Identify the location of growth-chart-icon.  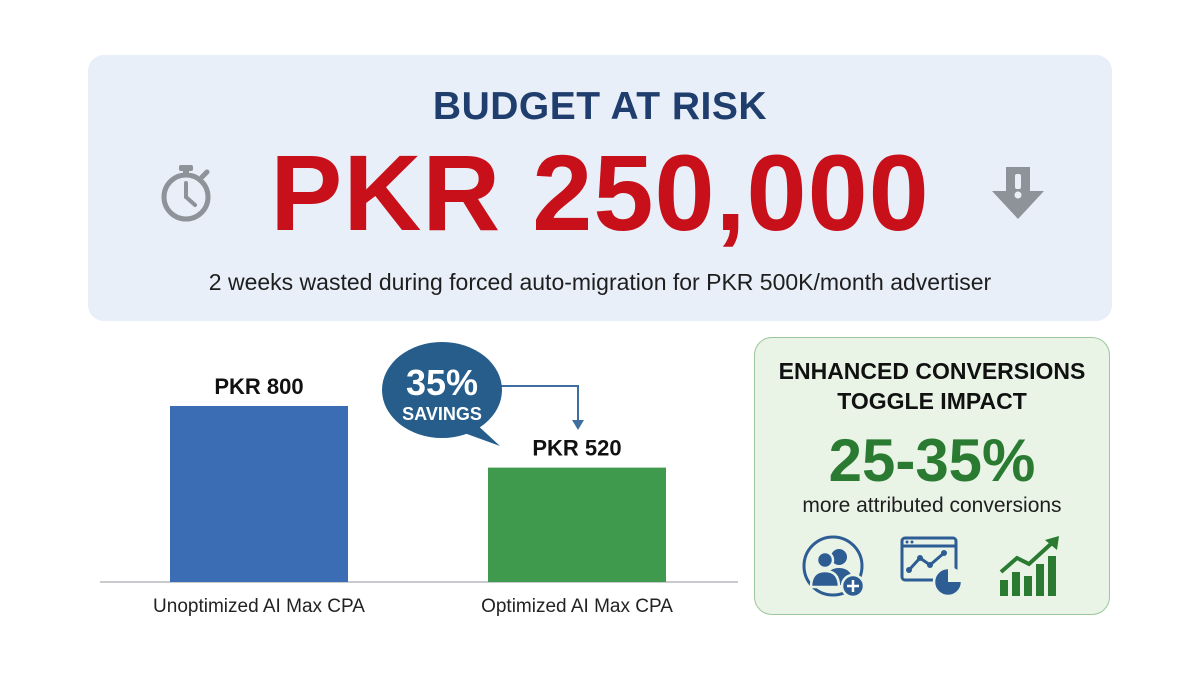
(1029, 566).